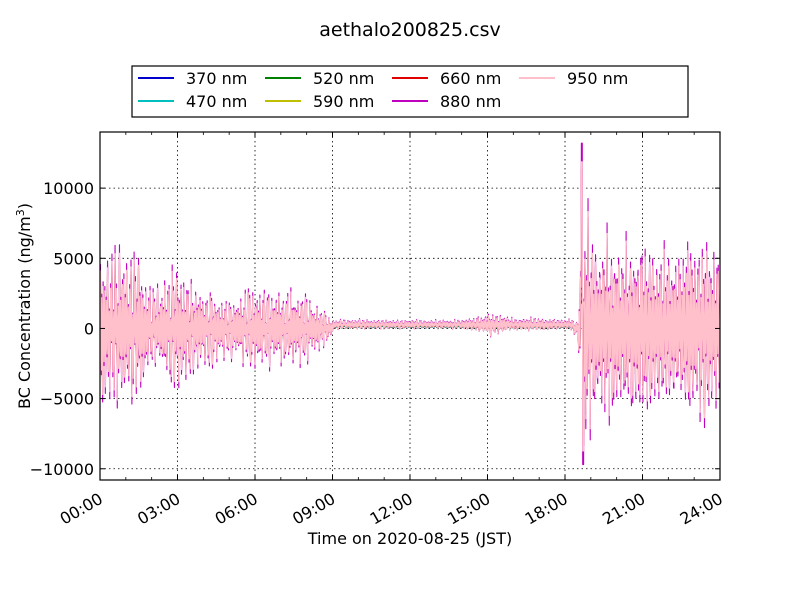 Image resolution: width=800 pixels, height=600 pixels. What do you see at coordinates (67, 399) in the screenshot?
I see `y-tick-label: −5000` at bounding box center [67, 399].